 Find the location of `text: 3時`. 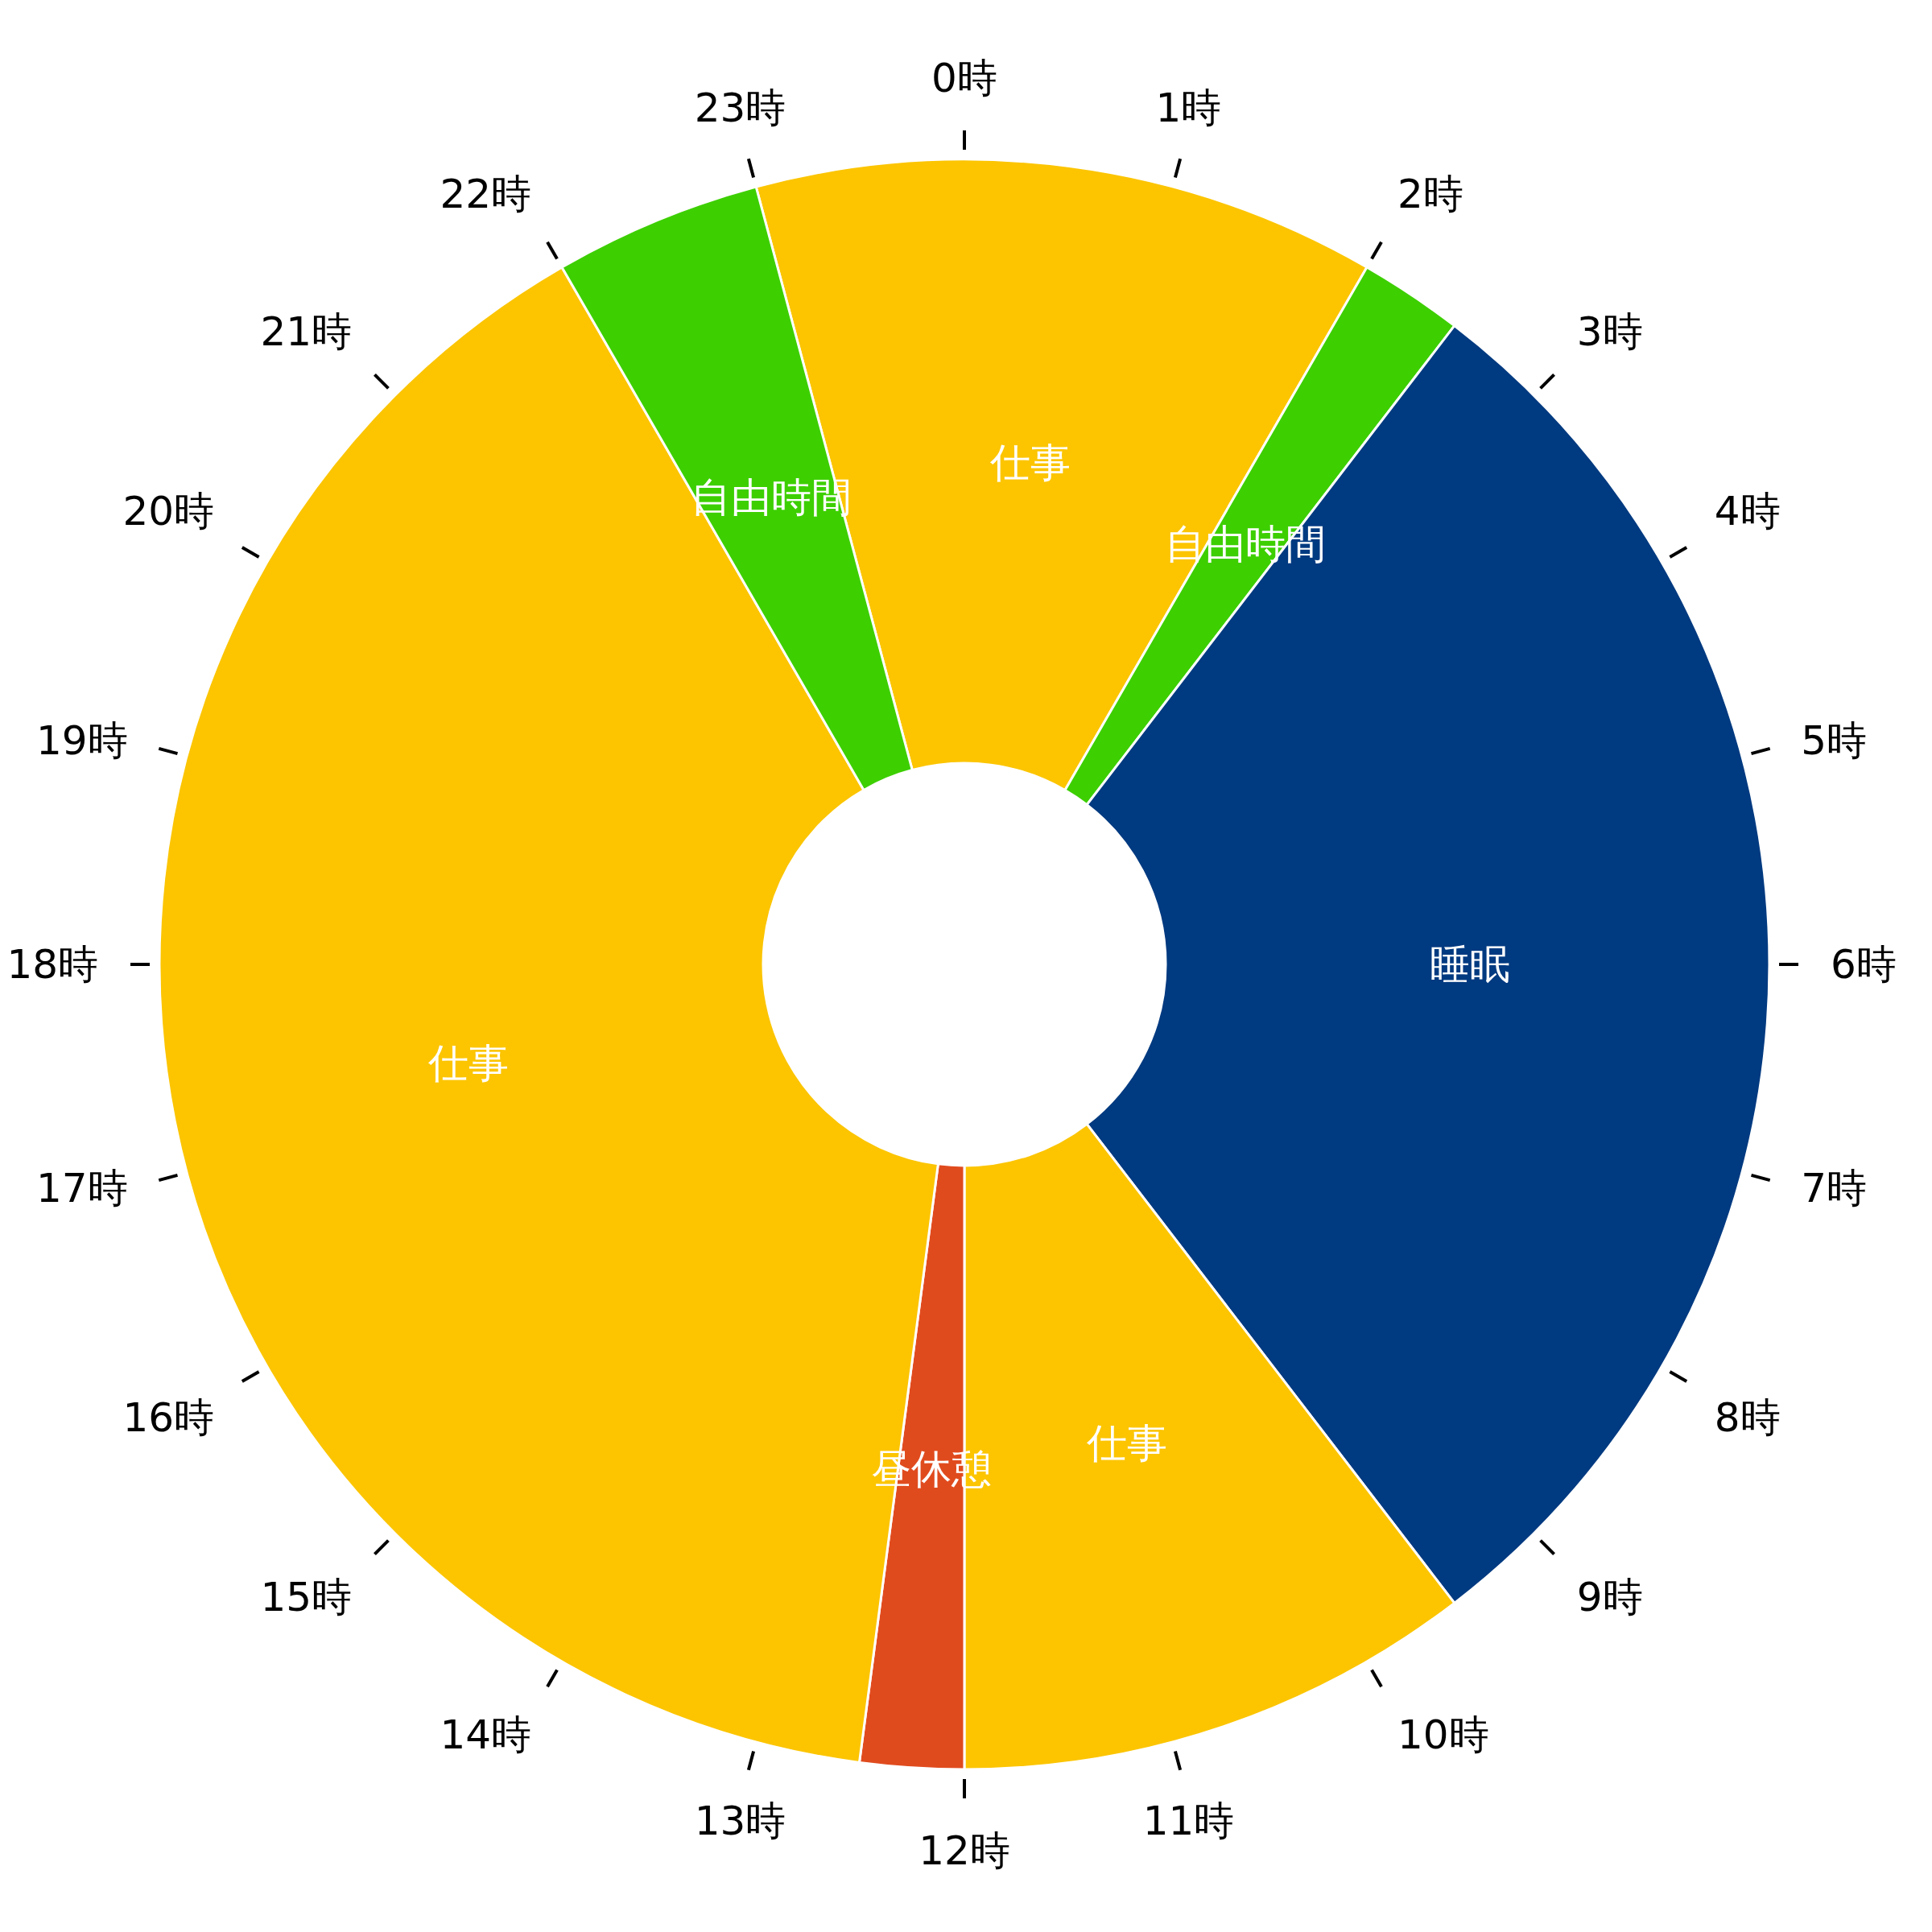

text: 3時 is located at coordinates (1609, 332).